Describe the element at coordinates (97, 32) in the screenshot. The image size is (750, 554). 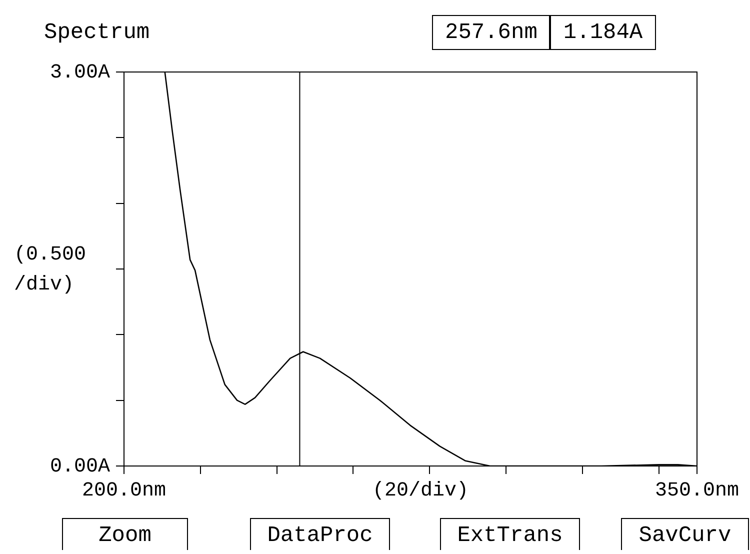
I see `chart-title: Spectrum` at that location.